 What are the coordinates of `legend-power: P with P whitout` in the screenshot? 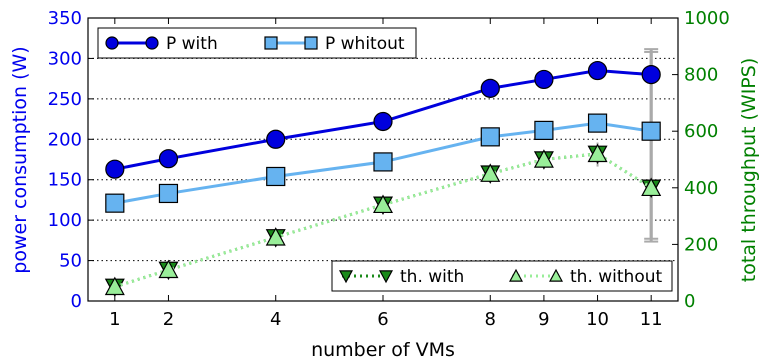 It's located at (257, 43).